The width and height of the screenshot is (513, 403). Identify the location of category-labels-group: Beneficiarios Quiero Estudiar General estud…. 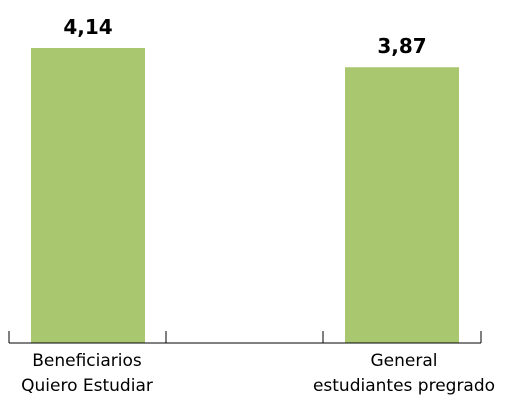
(258, 373).